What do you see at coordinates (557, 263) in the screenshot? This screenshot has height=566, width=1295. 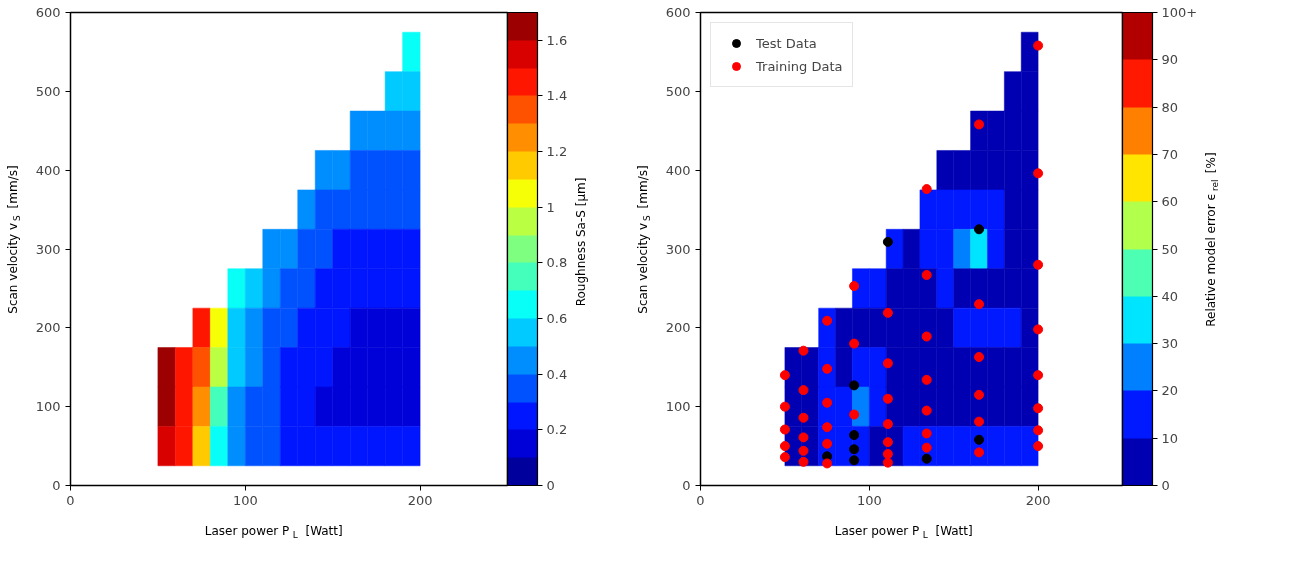 I see `color-bar-label: 0.8` at bounding box center [557, 263].